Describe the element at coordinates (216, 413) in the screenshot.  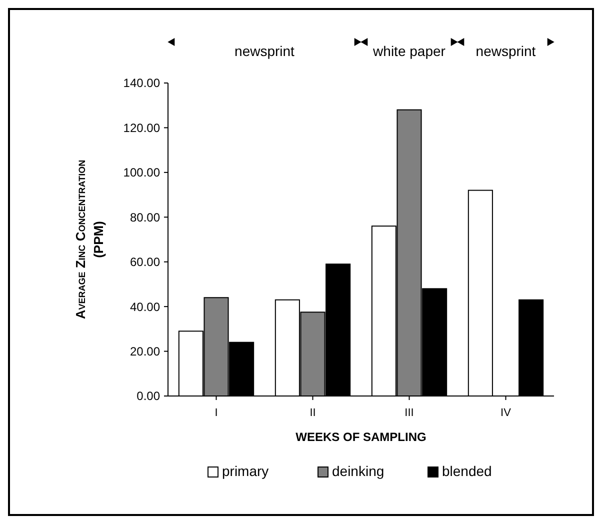
I see `x-tick-label: I` at that location.